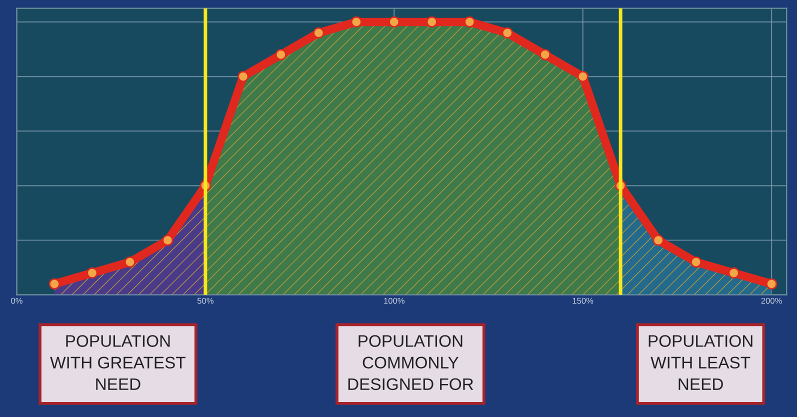 The width and height of the screenshot is (797, 417). Describe the element at coordinates (16, 301) in the screenshot. I see `x-tick-label: 0%` at that location.